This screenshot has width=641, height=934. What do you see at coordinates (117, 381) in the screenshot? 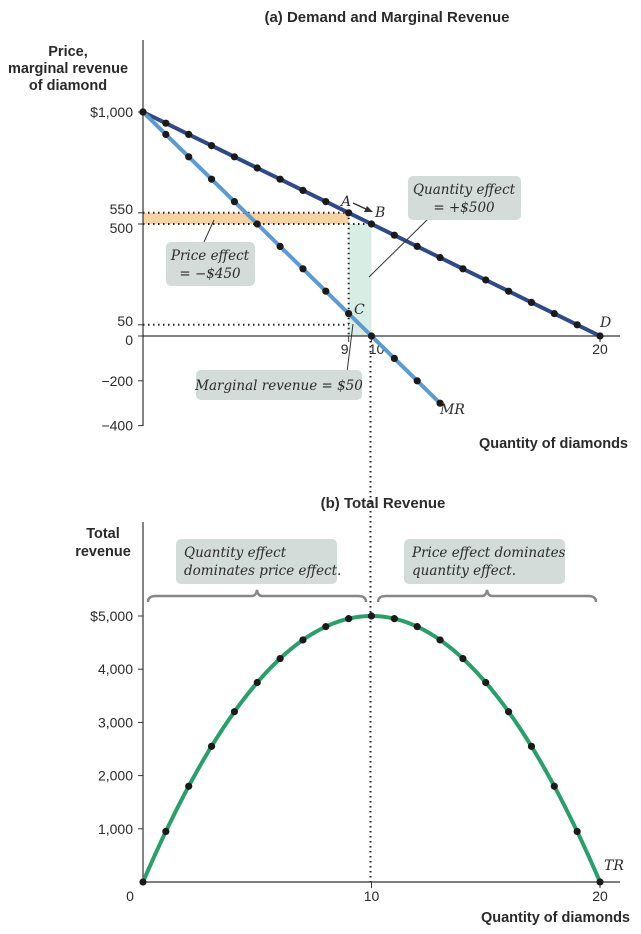
I see `a-ytick-label: −200` at bounding box center [117, 381].